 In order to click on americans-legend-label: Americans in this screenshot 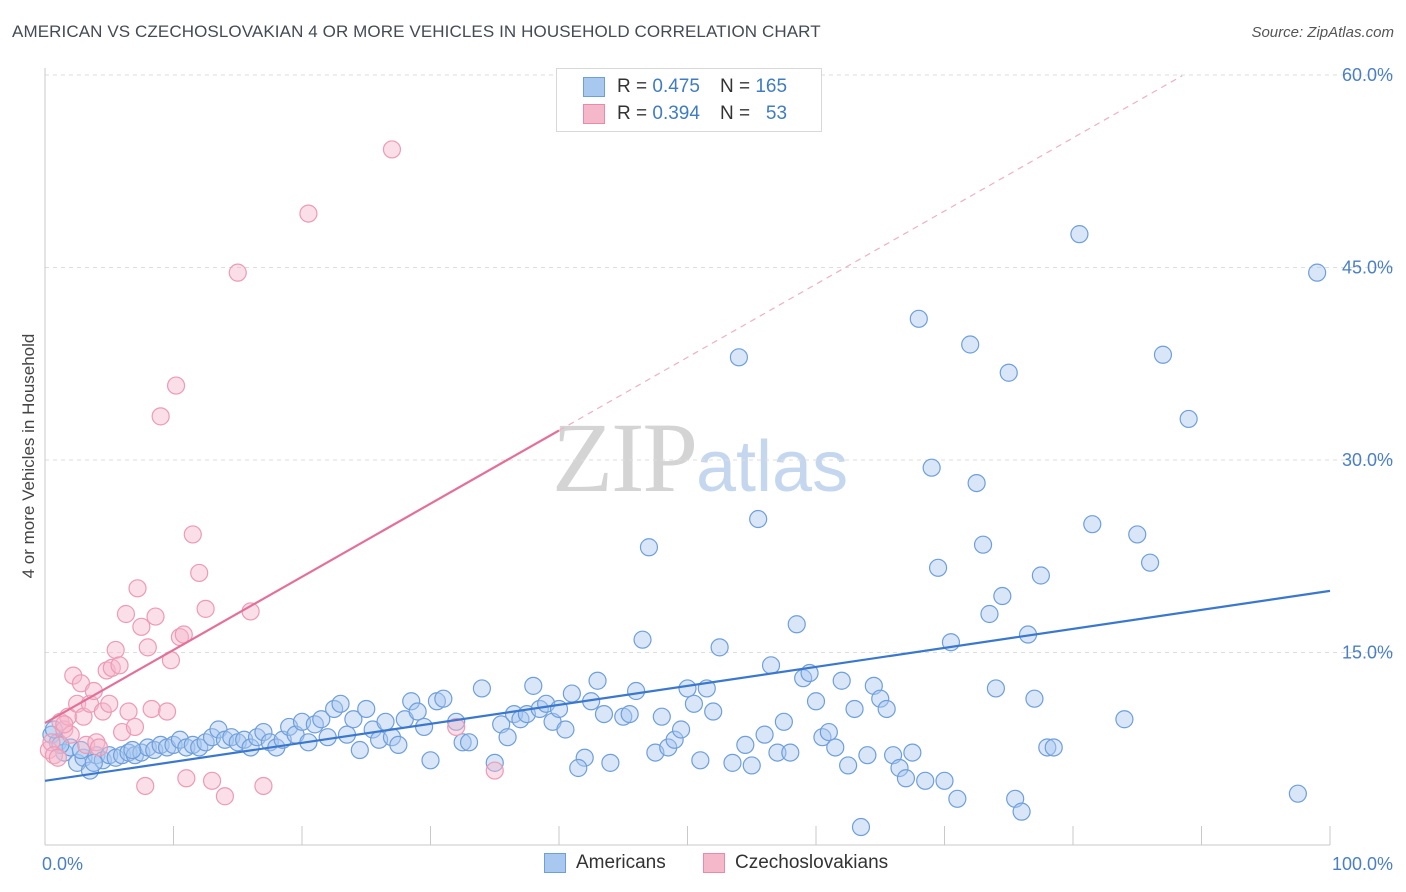, I will do `click(621, 862)`.